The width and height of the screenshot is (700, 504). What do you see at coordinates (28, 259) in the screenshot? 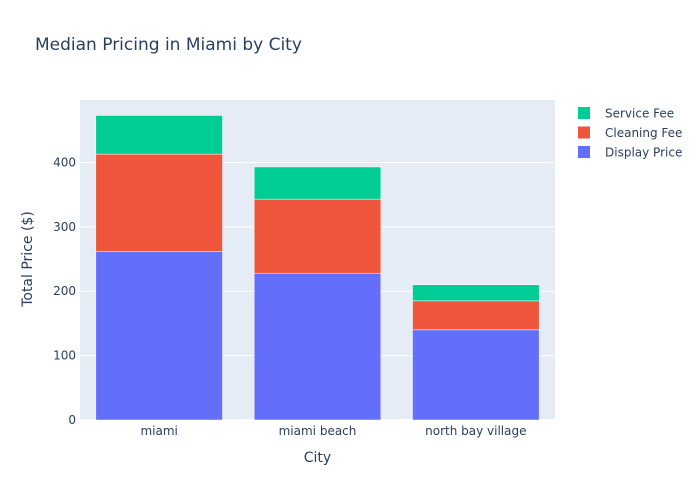
I see `y-axis-title: Total Price ($)` at bounding box center [28, 259].